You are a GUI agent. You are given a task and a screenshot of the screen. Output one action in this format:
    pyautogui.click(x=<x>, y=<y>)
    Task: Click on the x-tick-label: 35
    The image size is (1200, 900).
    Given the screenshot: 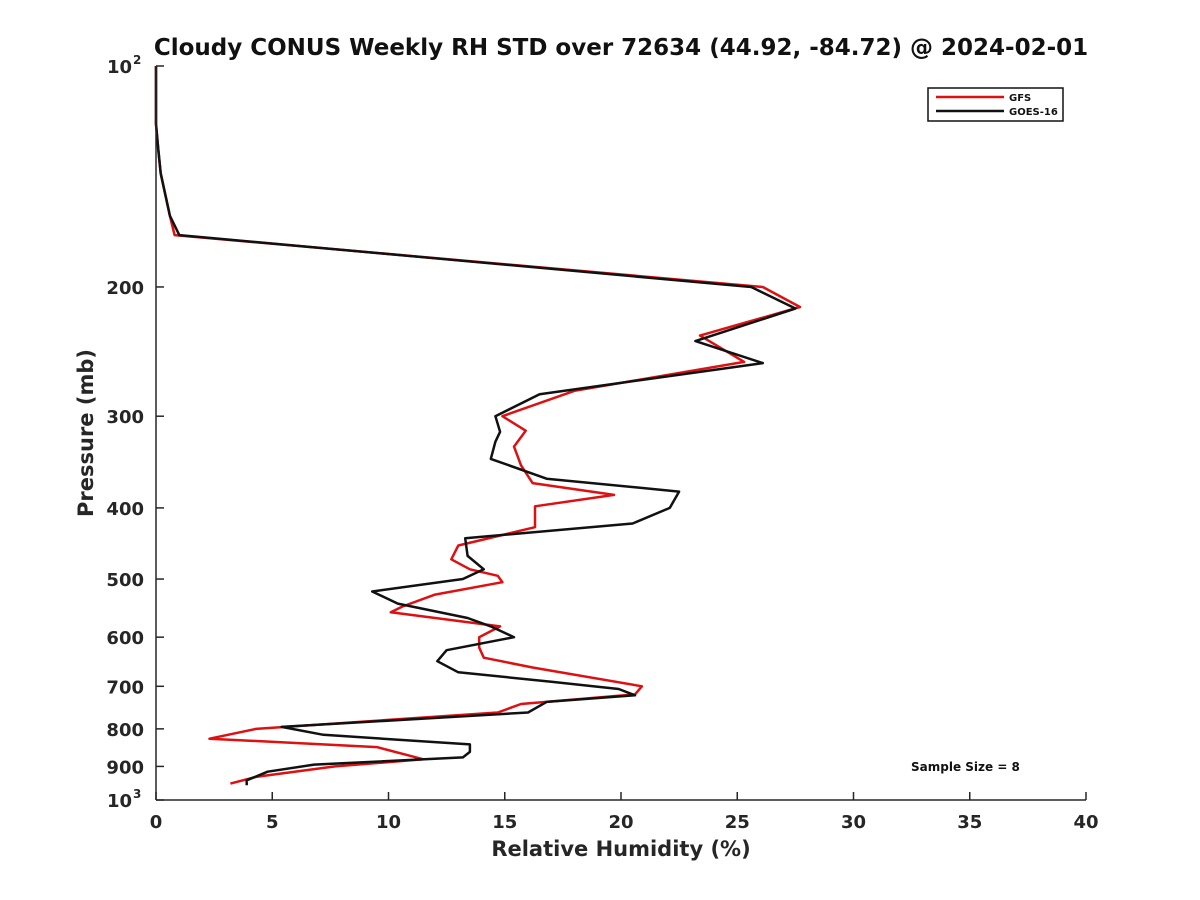 What is the action you would take?
    pyautogui.click(x=969, y=822)
    